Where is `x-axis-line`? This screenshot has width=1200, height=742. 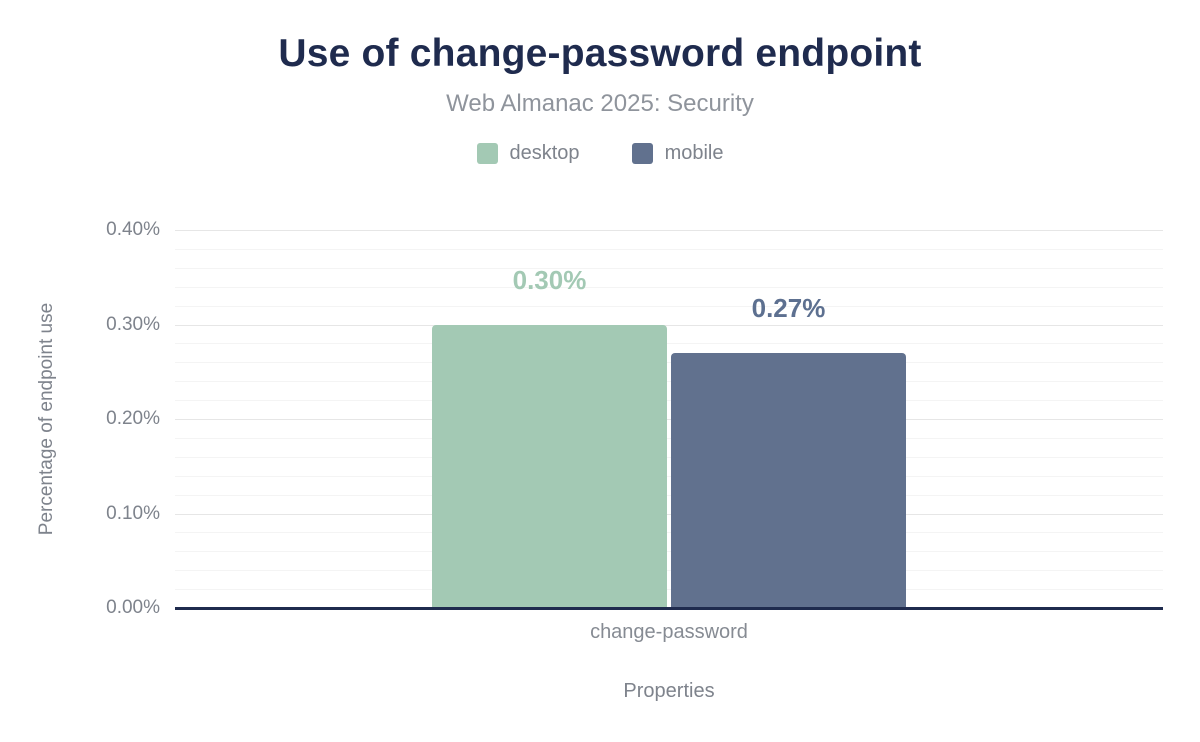
x-axis-line is located at coordinates (669, 608).